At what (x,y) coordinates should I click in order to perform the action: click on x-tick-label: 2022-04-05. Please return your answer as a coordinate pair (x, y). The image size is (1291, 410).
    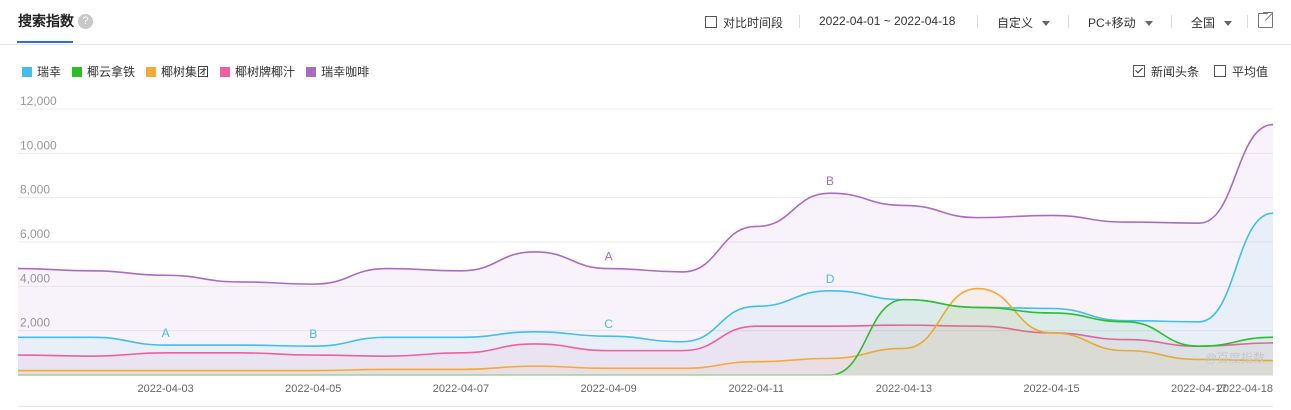
    Looking at the image, I should click on (313, 389).